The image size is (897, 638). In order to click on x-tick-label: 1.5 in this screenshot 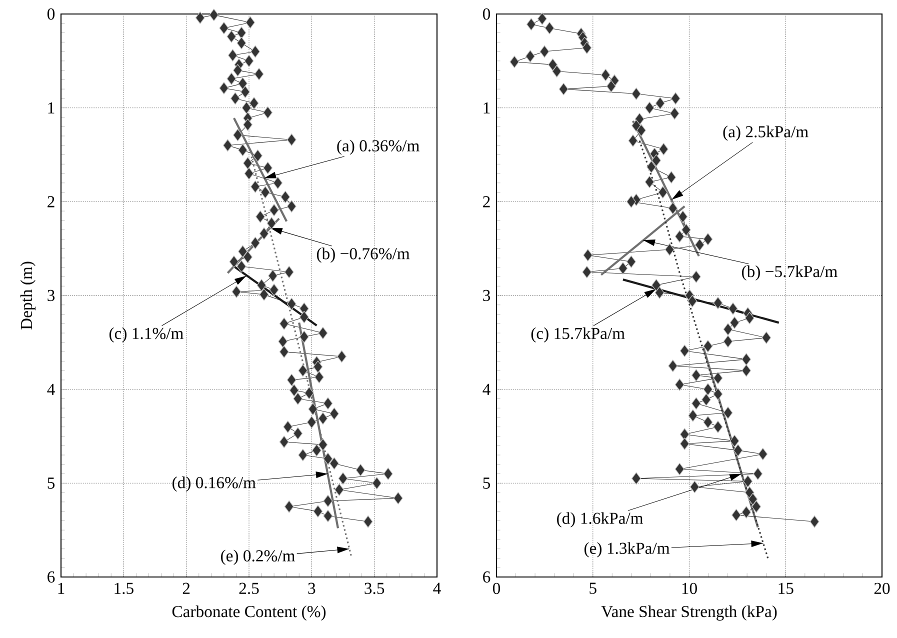, I will do `click(124, 588)`.